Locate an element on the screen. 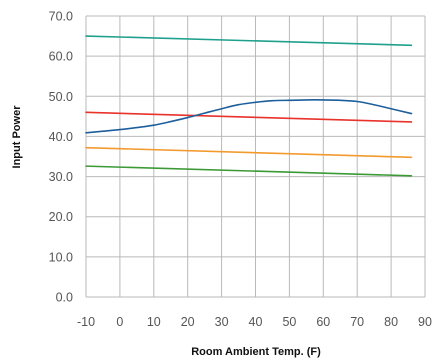  y-tick-label: 10.0 is located at coordinates (61, 257).